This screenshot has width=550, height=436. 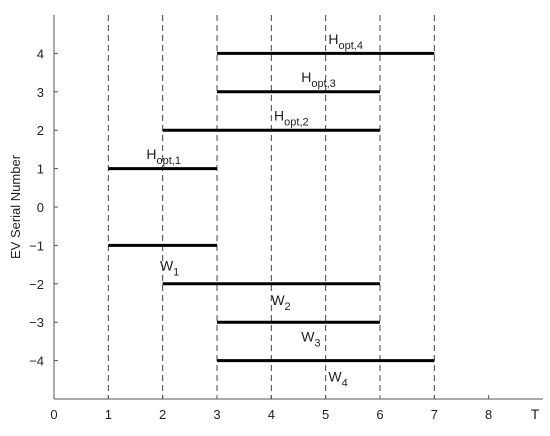 I want to click on x-tick-label: 6, so click(x=379, y=414).